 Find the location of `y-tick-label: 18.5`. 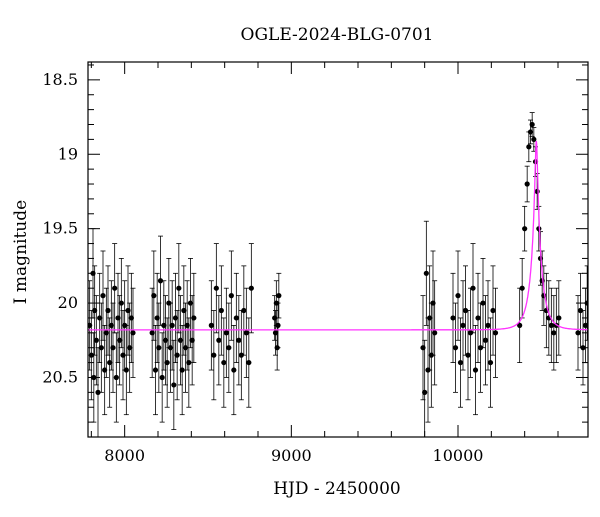

y-tick-label: 18.5 is located at coordinates (60, 79).